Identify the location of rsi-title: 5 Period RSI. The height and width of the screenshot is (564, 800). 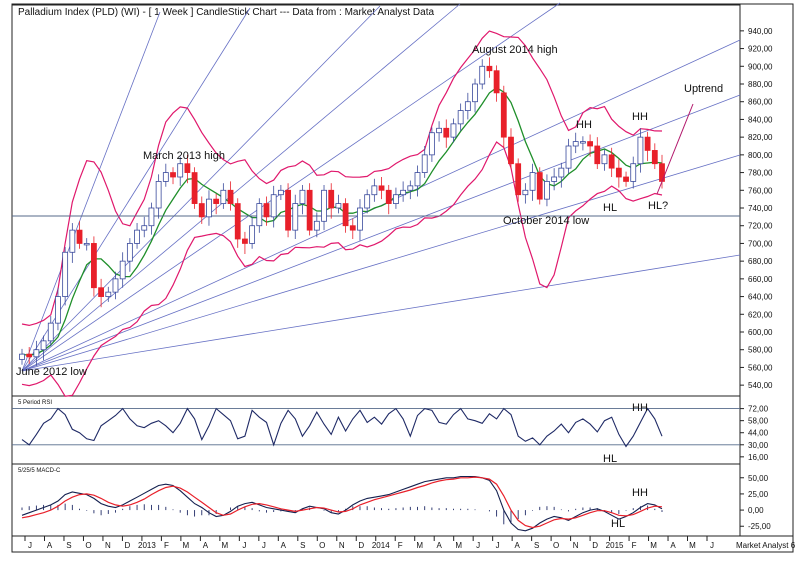
(35, 403).